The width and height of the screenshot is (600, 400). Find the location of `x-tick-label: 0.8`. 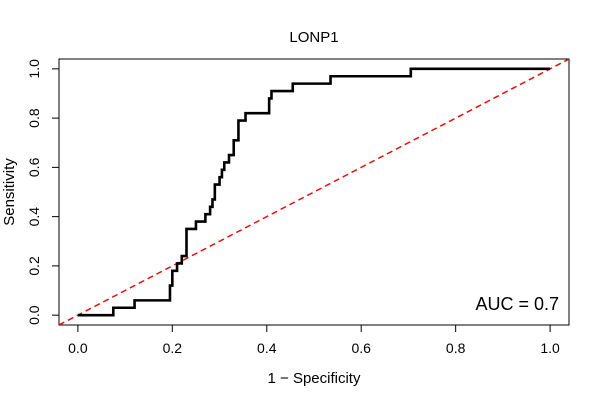

x-tick-label: 0.8 is located at coordinates (456, 348).